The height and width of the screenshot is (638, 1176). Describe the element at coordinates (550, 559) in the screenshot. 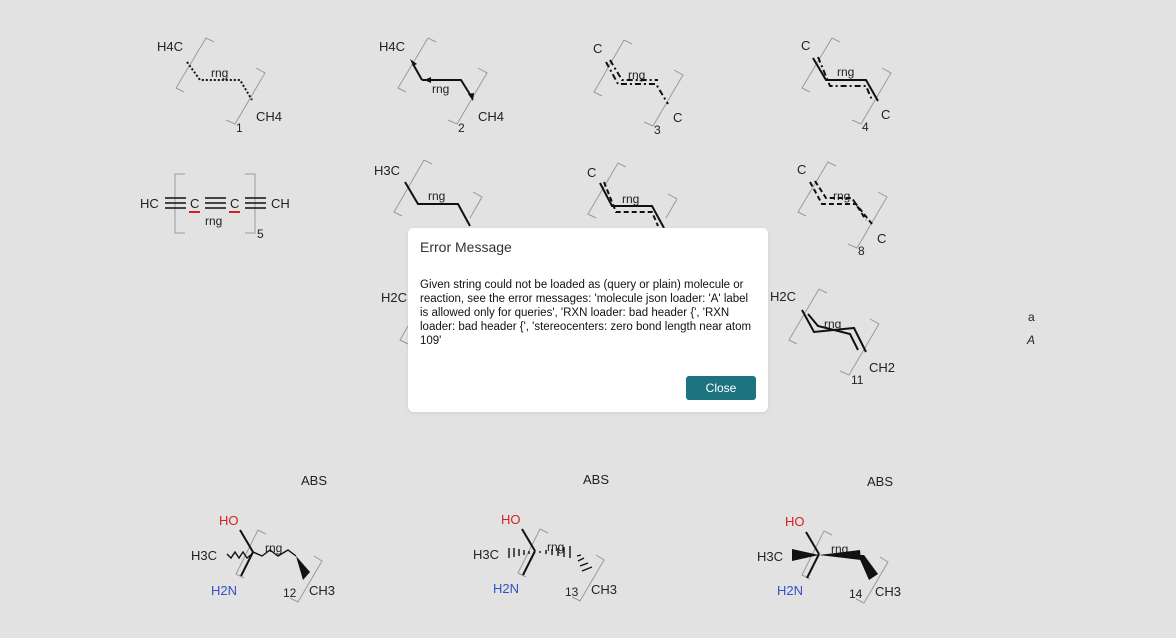

I see `hash-bond` at that location.